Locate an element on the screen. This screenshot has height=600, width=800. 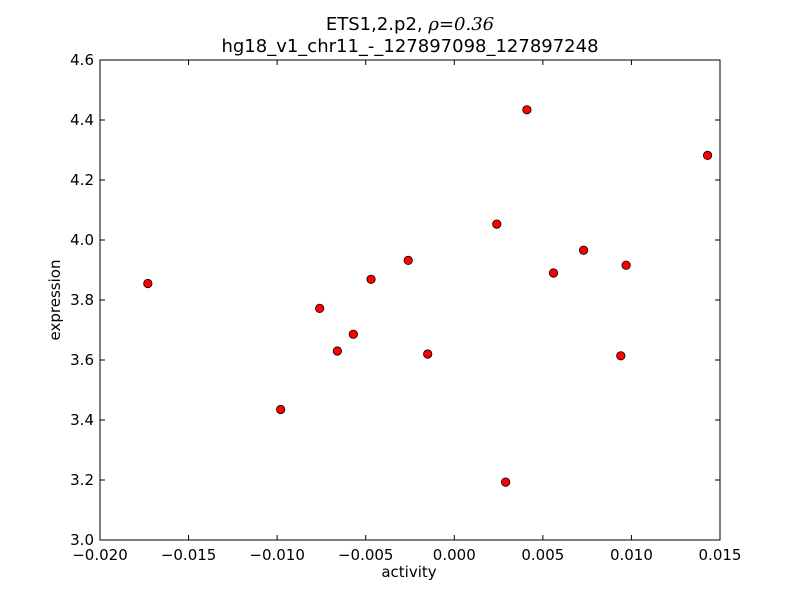
x-tick-label: −0.020 is located at coordinates (100, 555).